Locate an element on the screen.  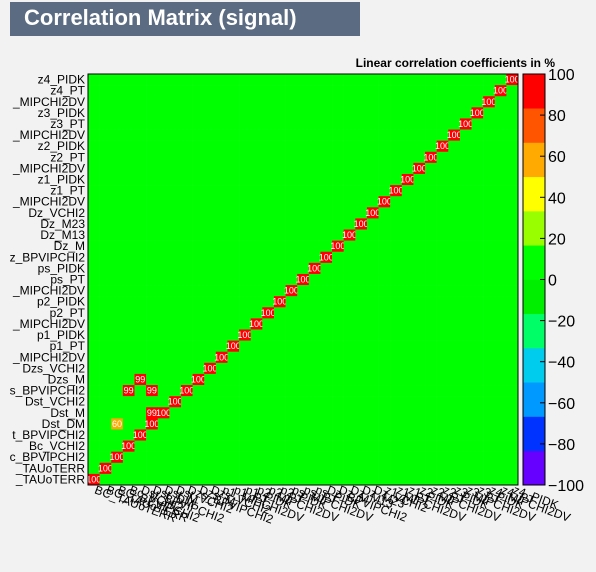
row-label: z2_PIDK is located at coordinates (61, 146).